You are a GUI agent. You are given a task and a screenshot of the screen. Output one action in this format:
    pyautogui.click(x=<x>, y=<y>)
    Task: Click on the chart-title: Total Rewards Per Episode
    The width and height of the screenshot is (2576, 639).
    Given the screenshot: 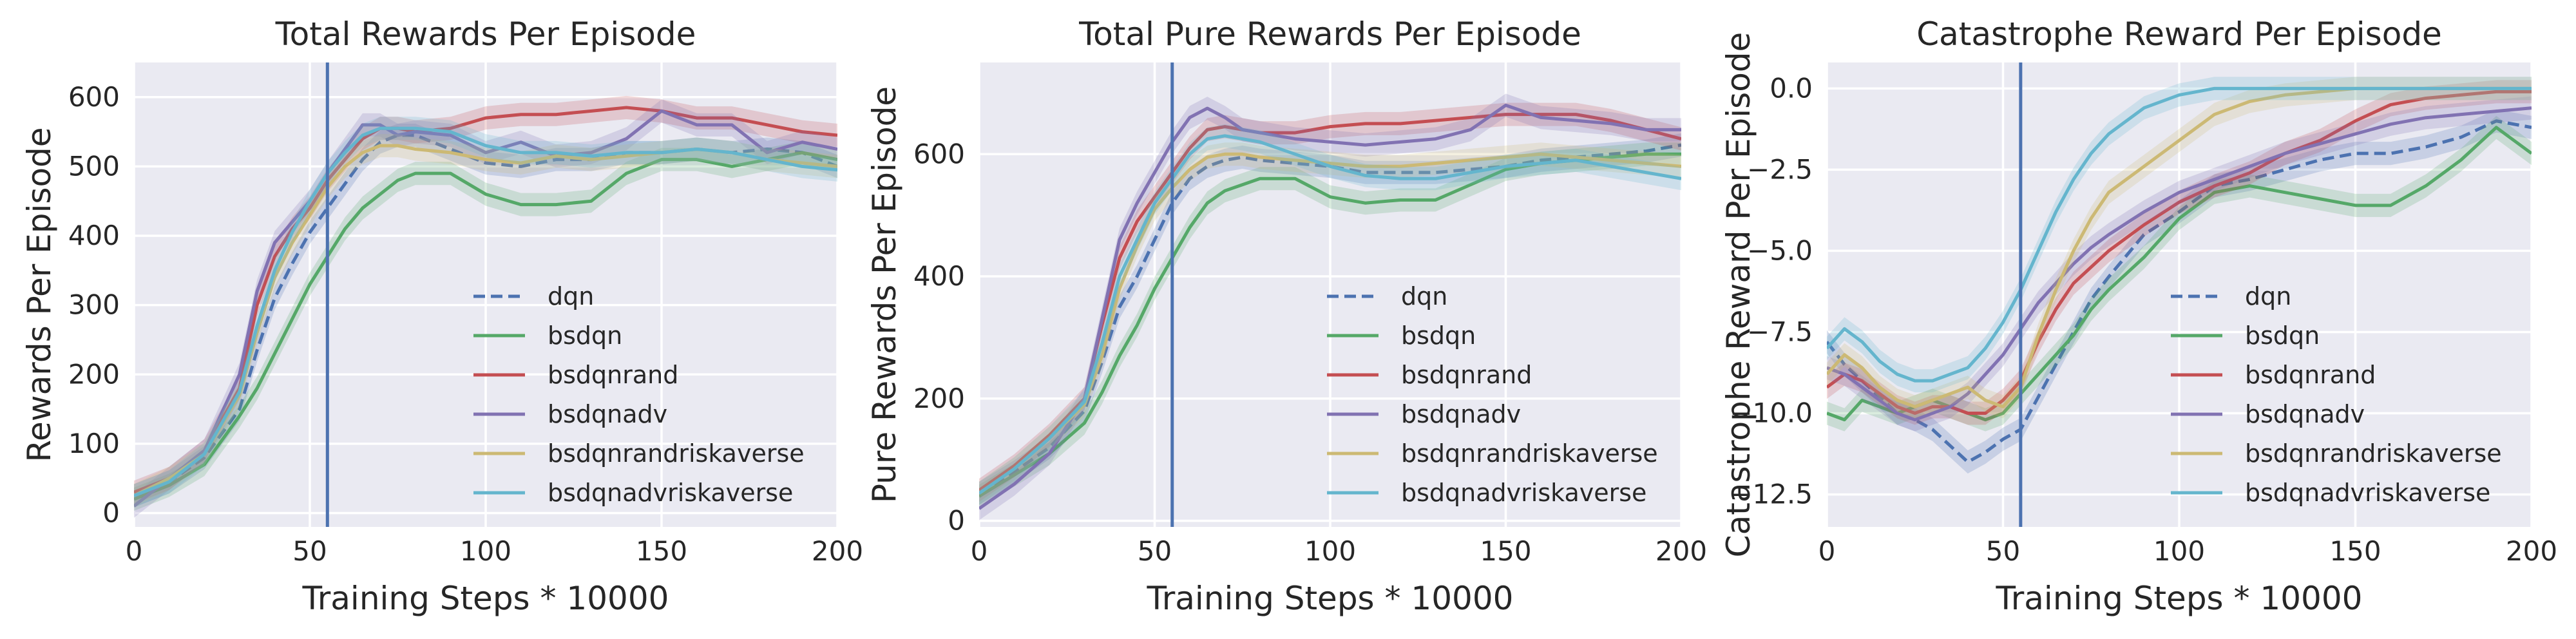 What is the action you would take?
    pyautogui.click(x=485, y=34)
    